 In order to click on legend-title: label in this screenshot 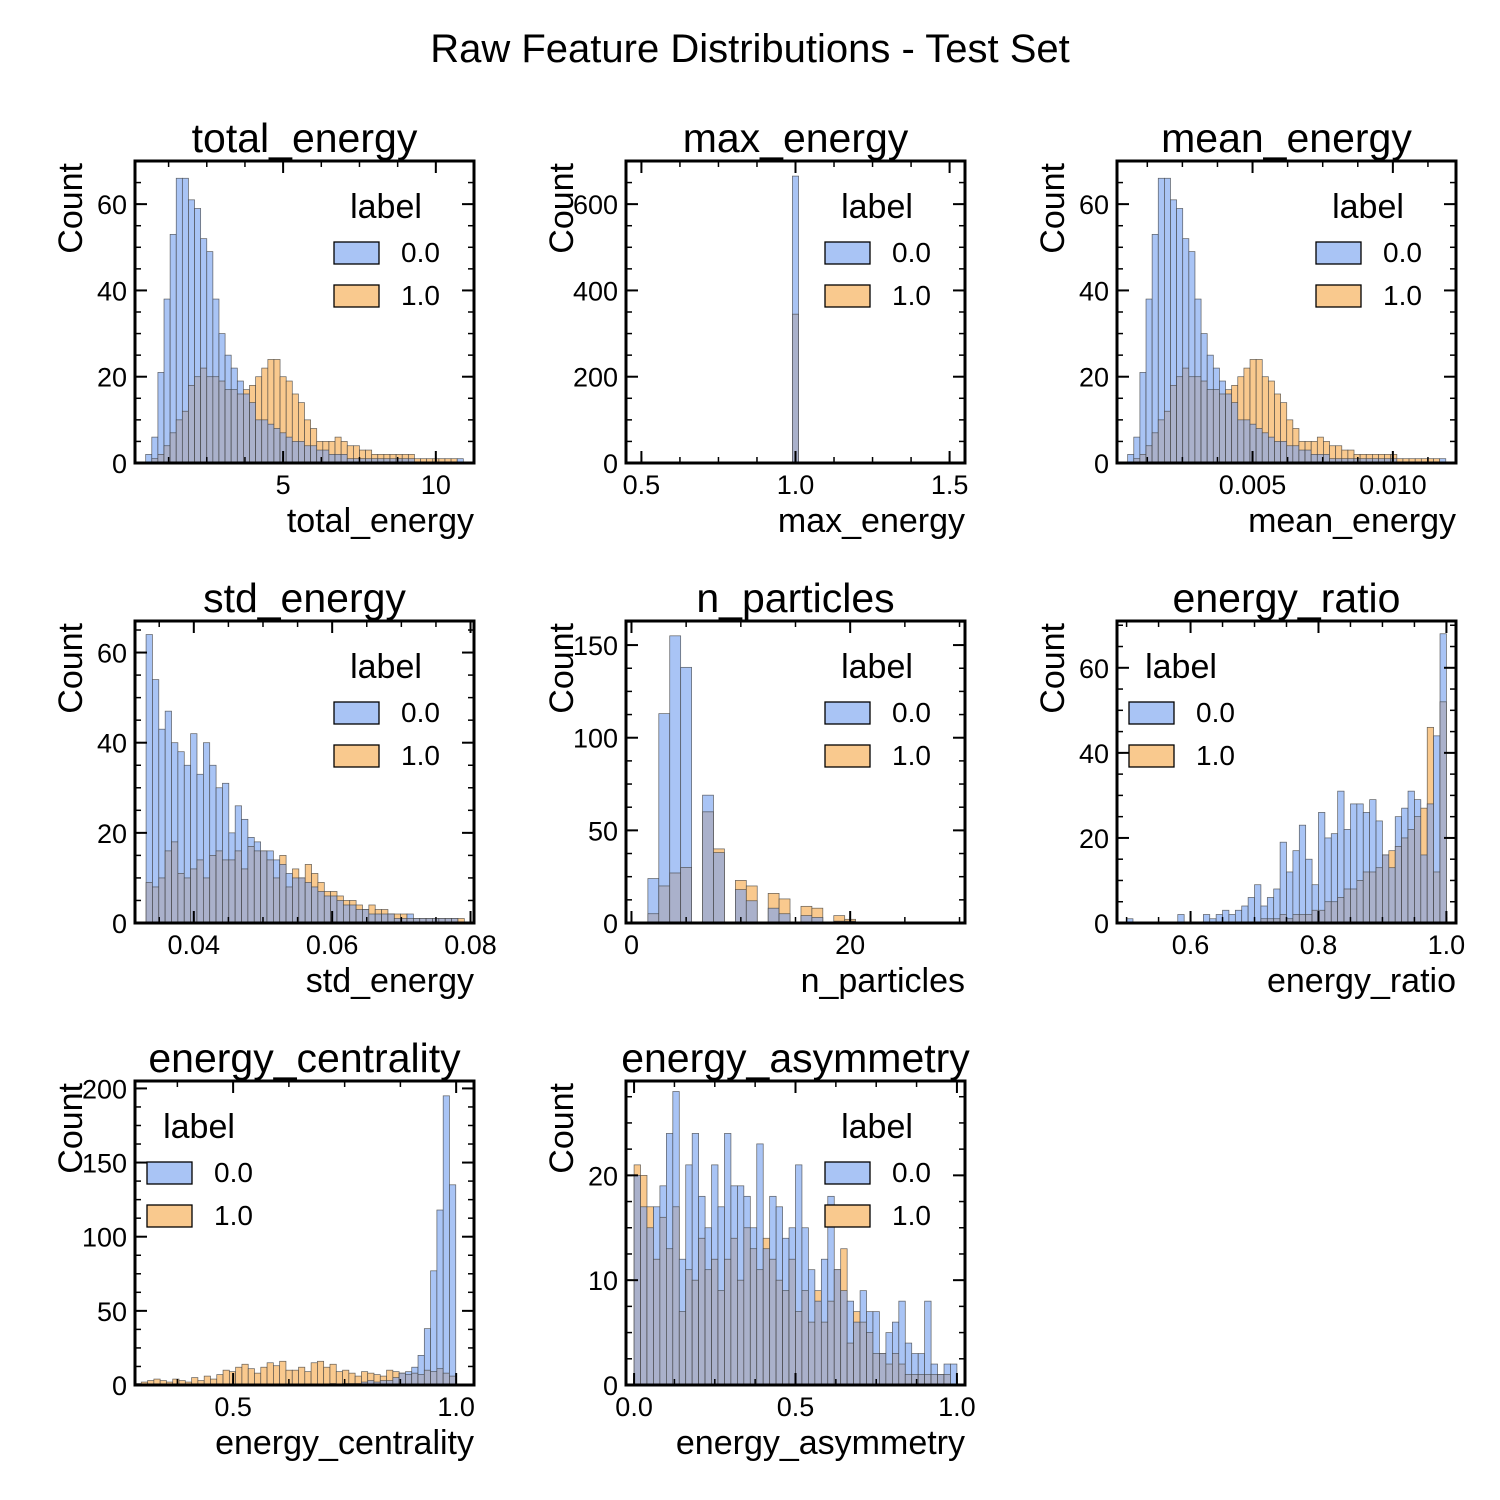, I will do `click(1368, 207)`.